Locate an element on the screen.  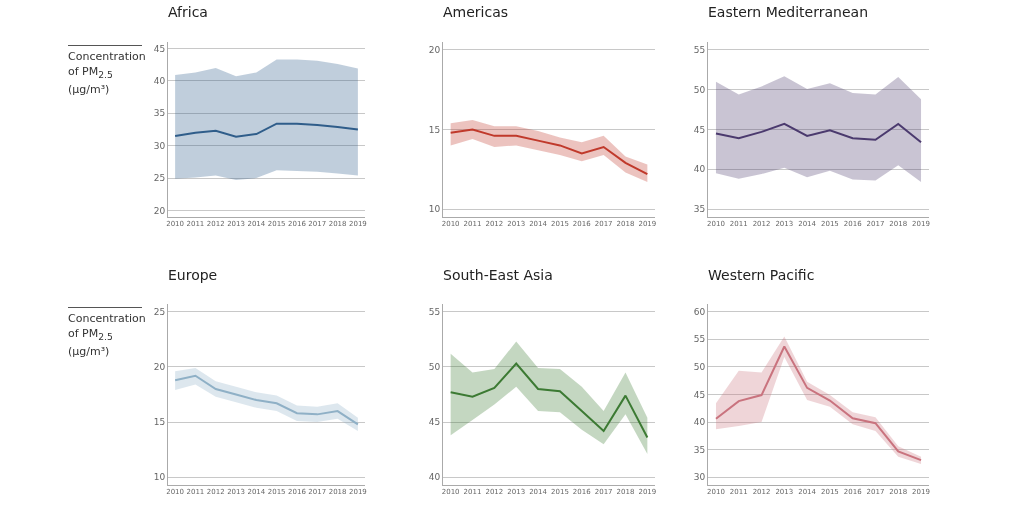
chart-title: South-East Asia is located at coordinates (498, 274).